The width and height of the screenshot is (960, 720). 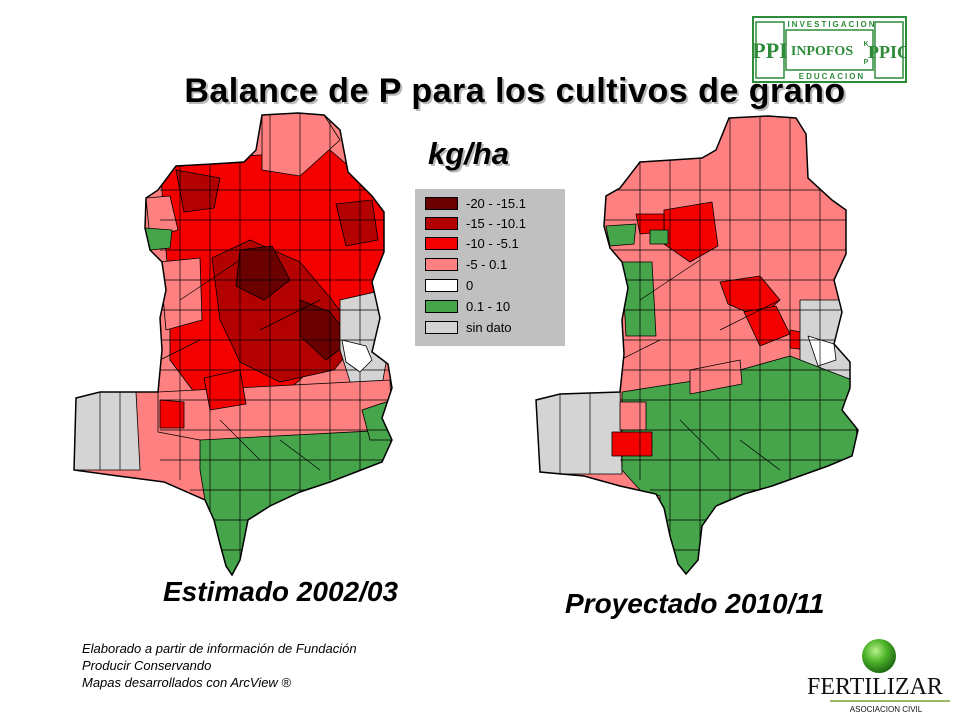 I want to click on fertilizar-sub: ASOCIACION CIVIL, so click(x=886, y=709).